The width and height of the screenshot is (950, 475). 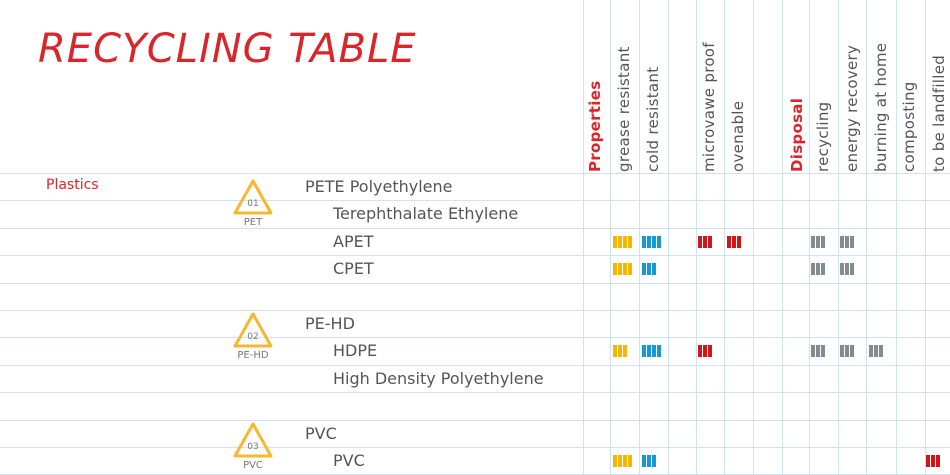 I want to click on page-title: RECYCLING TABLE, so click(x=227, y=49).